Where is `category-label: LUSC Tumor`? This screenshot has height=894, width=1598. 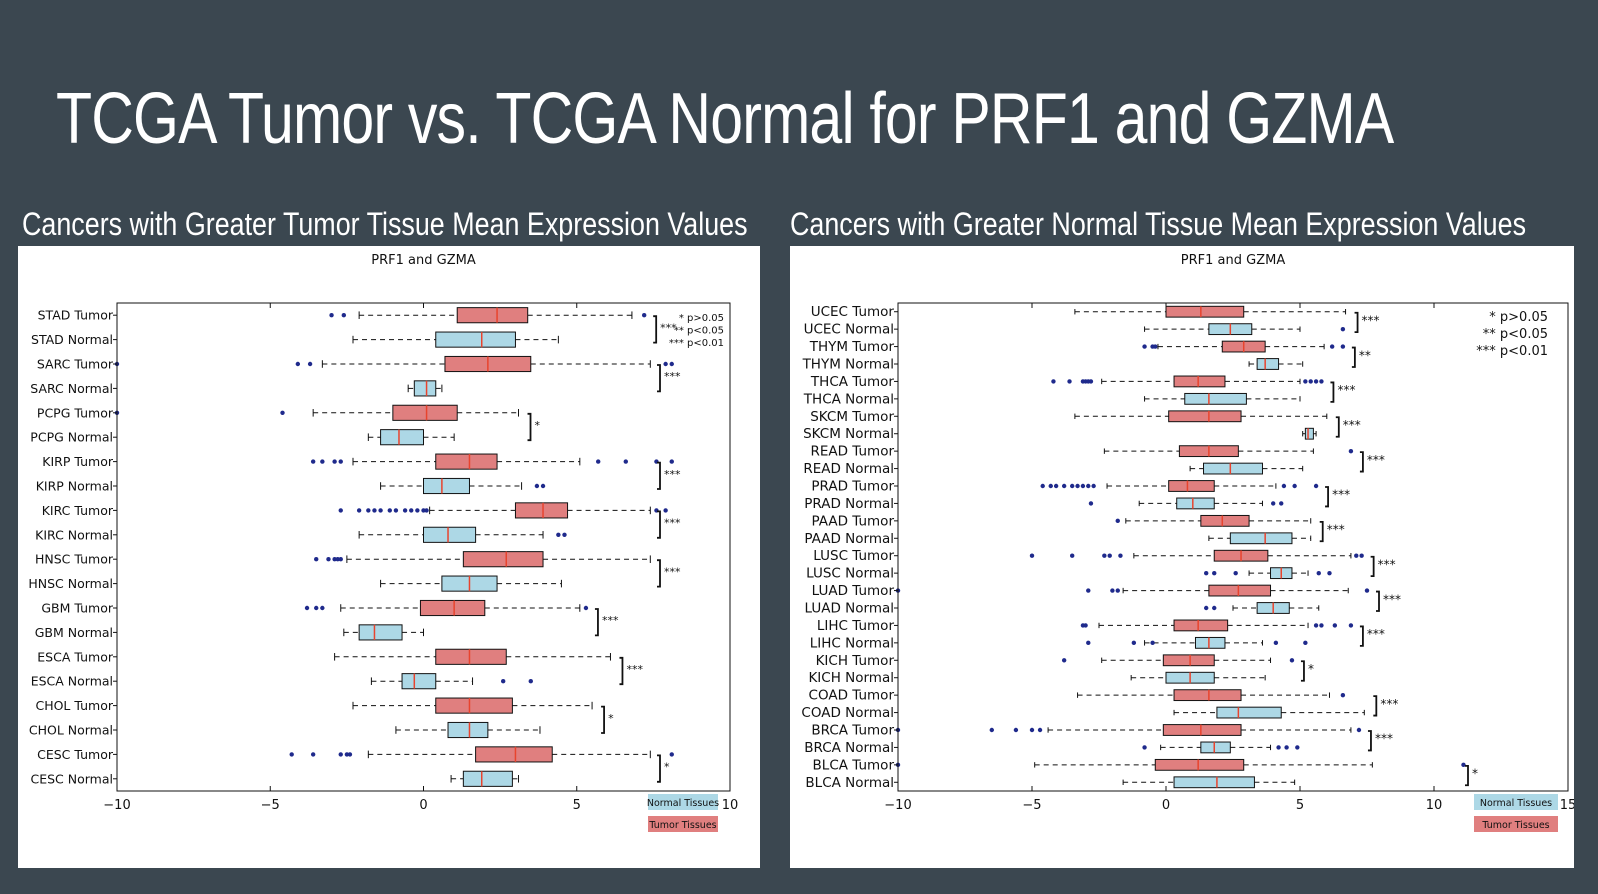 category-label: LUSC Tumor is located at coordinates (853, 556).